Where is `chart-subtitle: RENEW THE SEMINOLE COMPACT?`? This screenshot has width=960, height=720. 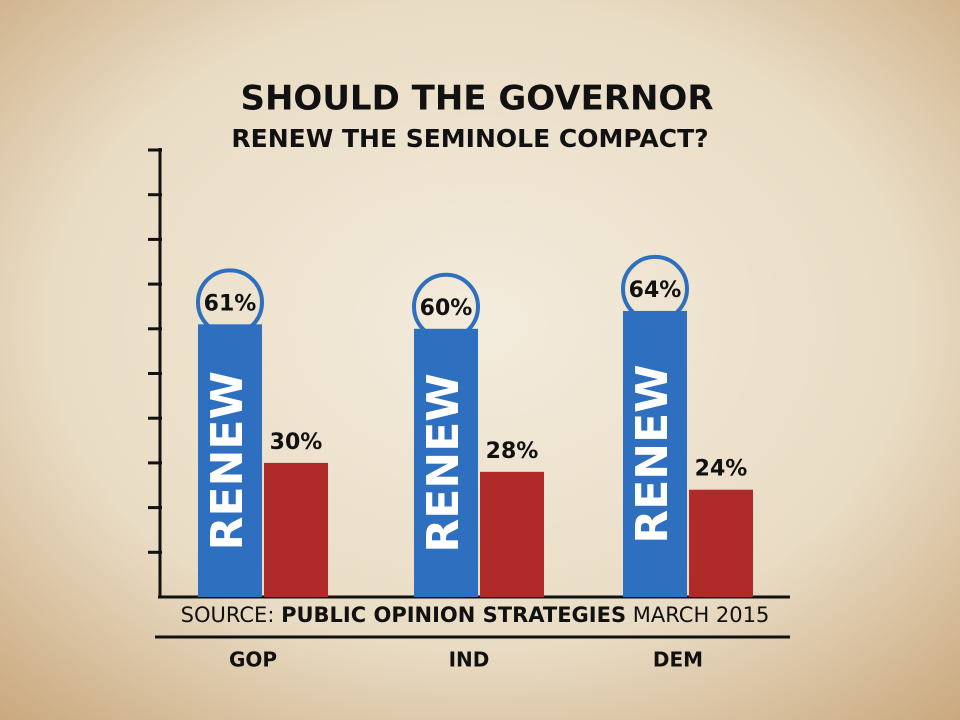
chart-subtitle: RENEW THE SEMINOLE COMPACT? is located at coordinates (469, 138).